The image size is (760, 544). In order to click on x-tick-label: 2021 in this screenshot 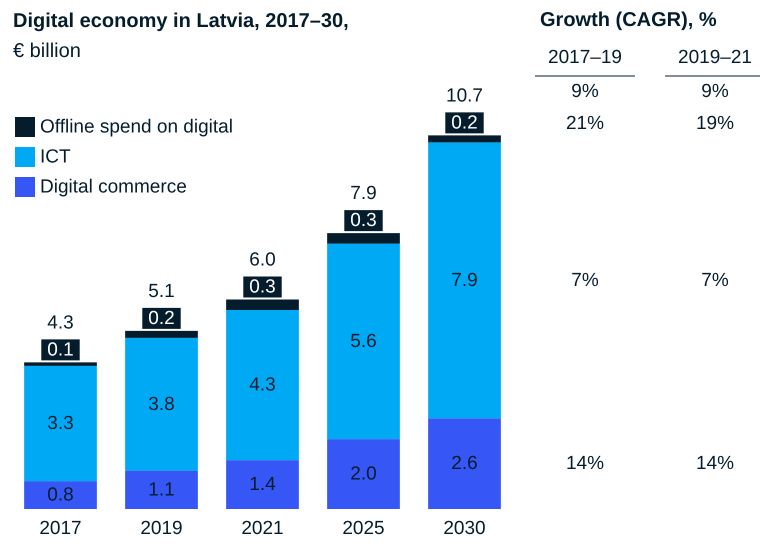, I will do `click(262, 528)`.